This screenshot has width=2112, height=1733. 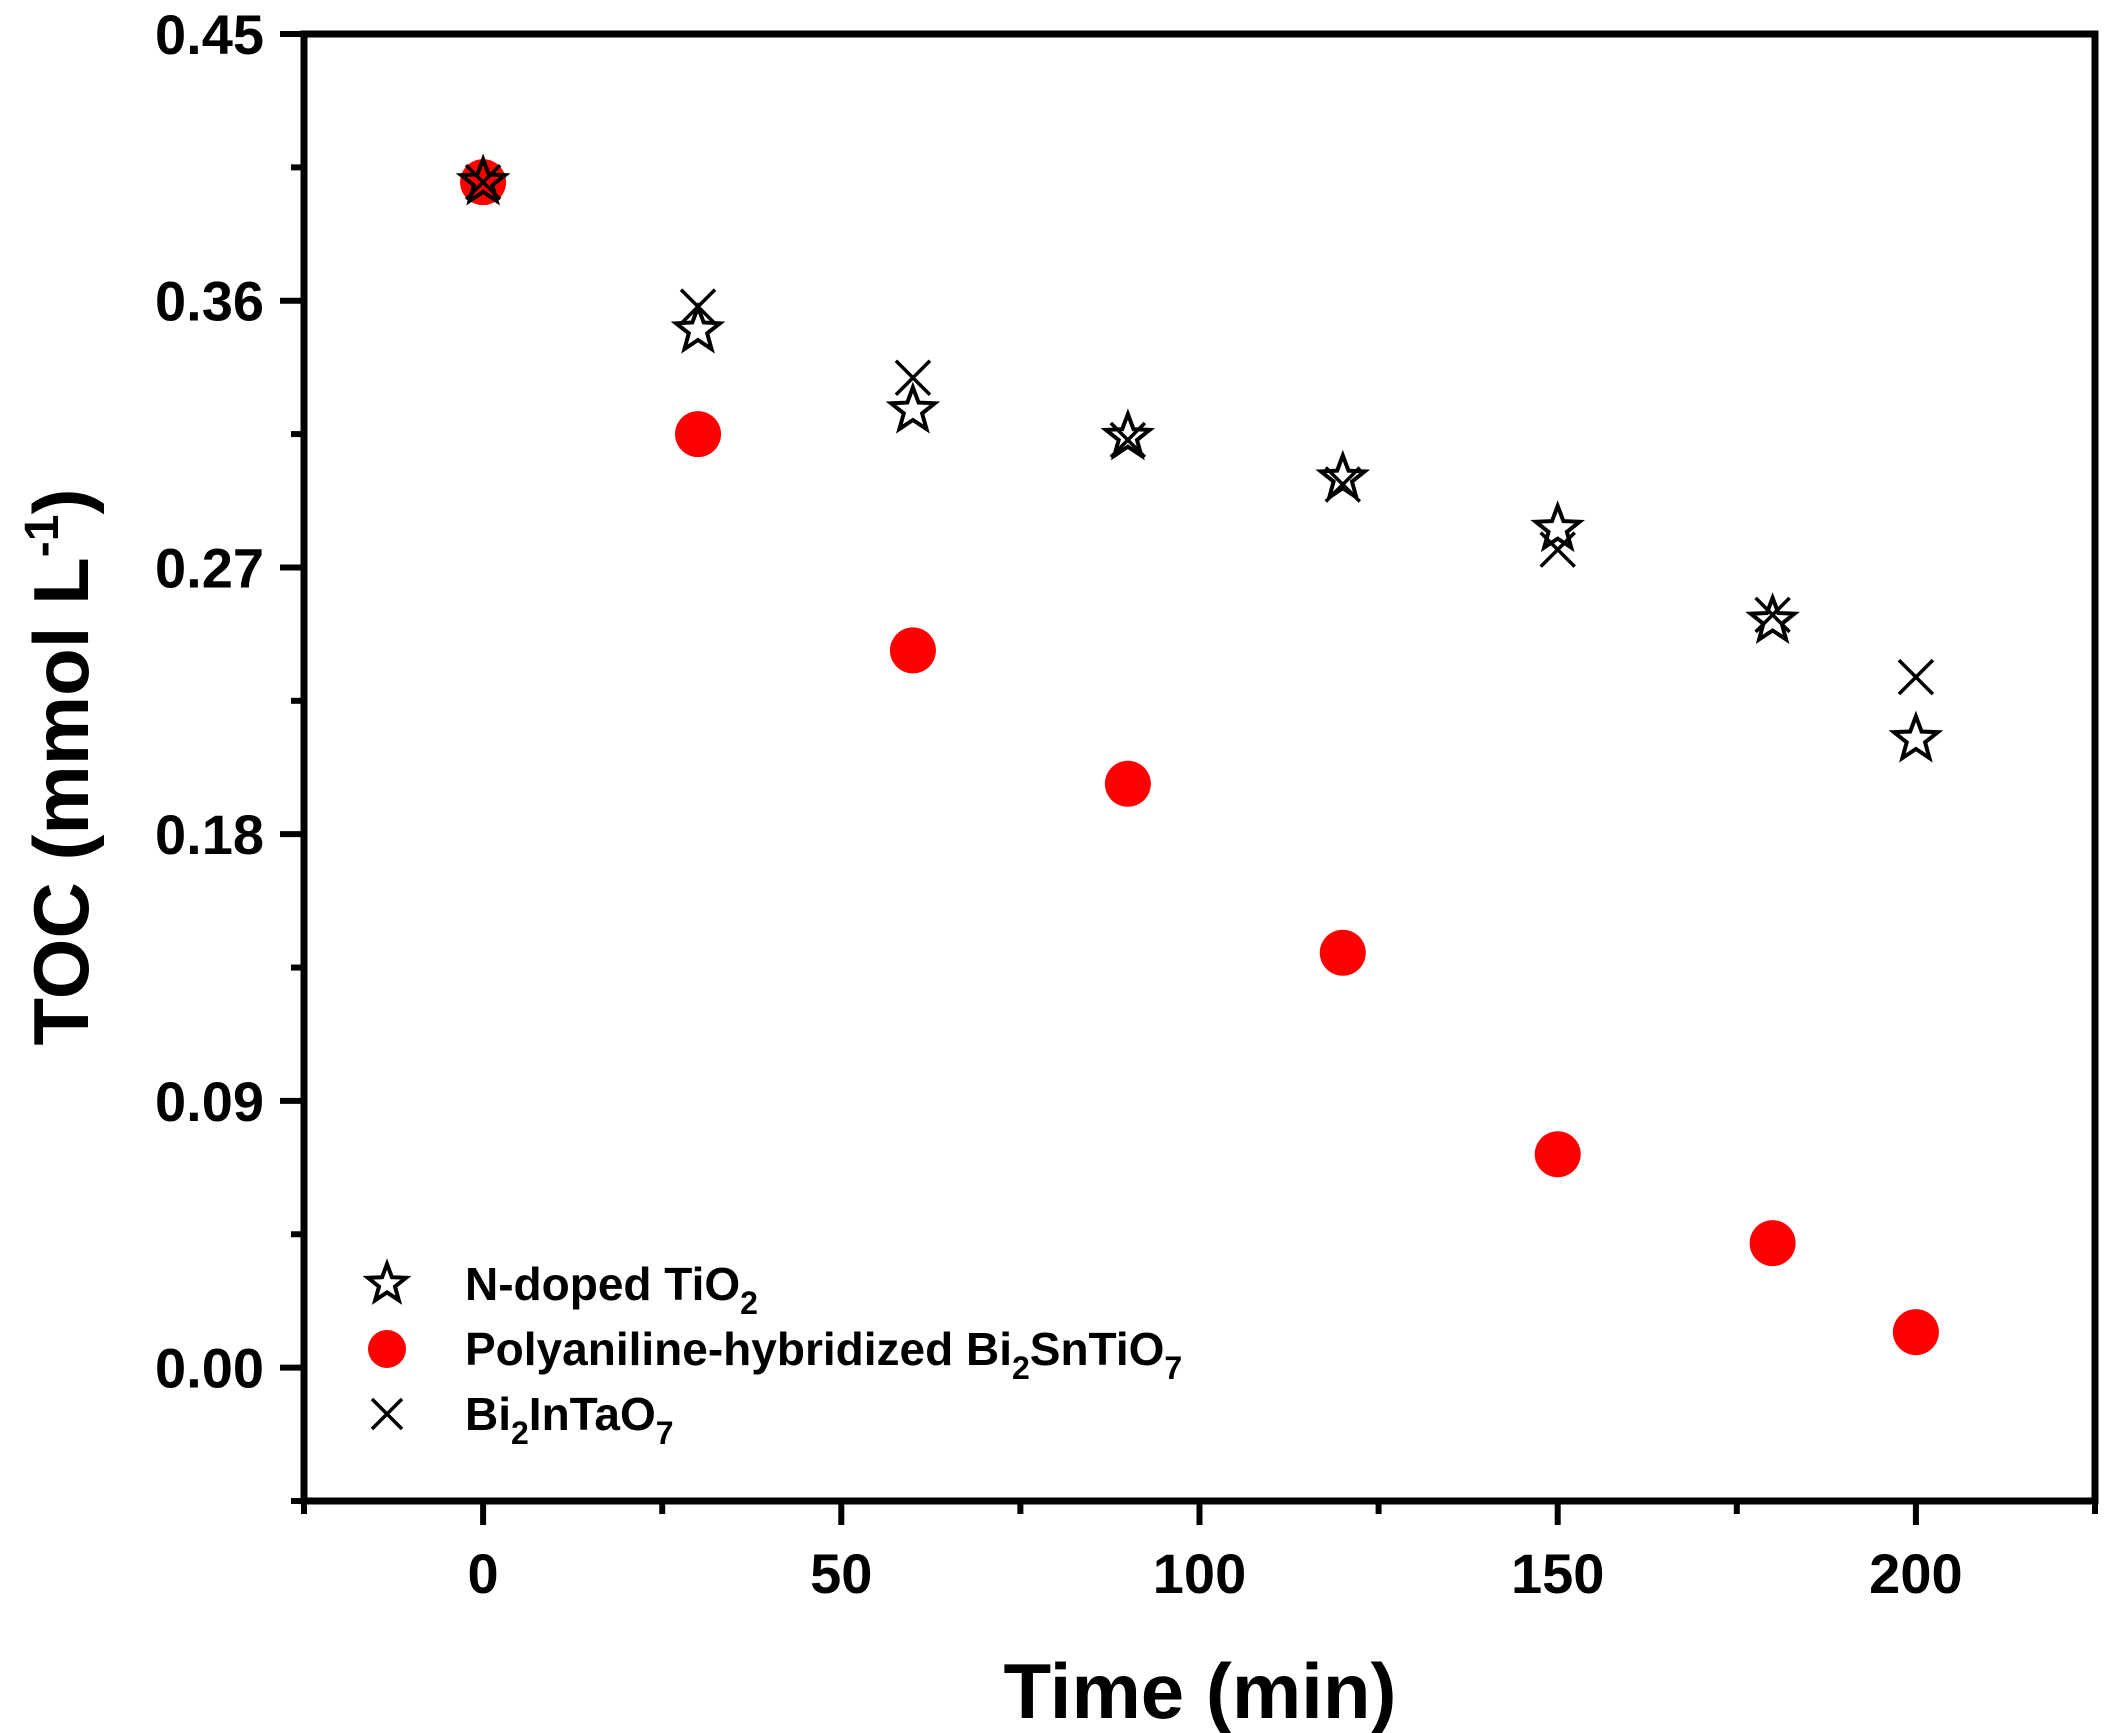 I want to click on y-tick-label-3: 0.27, so click(x=209, y=567).